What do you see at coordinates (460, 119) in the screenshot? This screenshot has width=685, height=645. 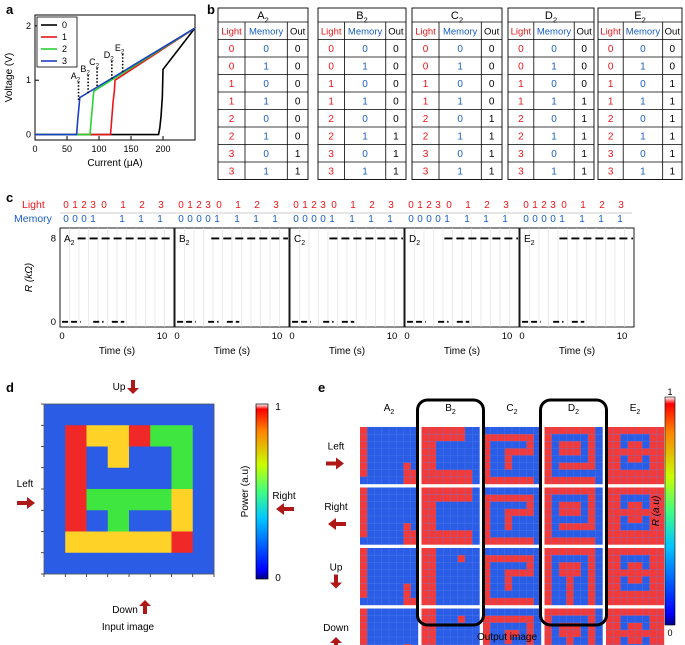 I see `cell-memory: 0` at bounding box center [460, 119].